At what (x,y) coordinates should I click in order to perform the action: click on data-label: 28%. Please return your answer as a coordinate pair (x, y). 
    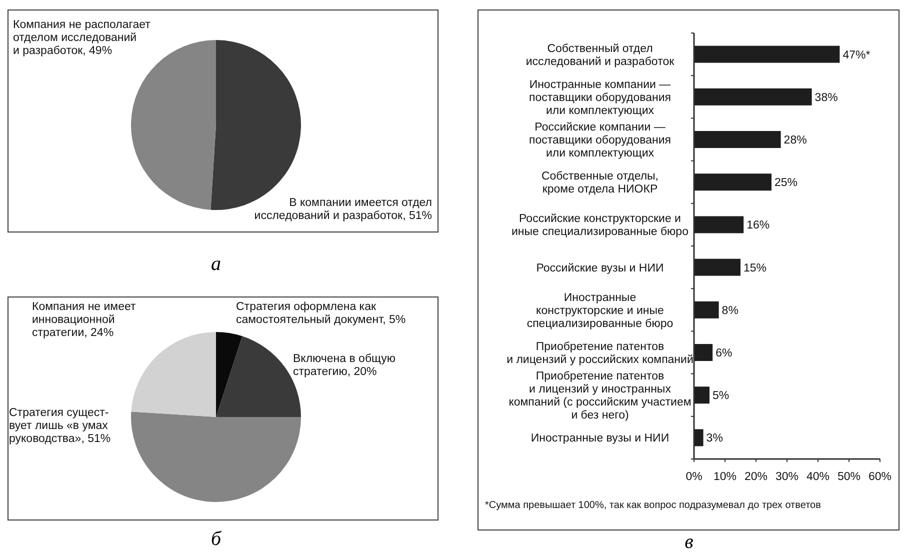
    Looking at the image, I should click on (795, 140).